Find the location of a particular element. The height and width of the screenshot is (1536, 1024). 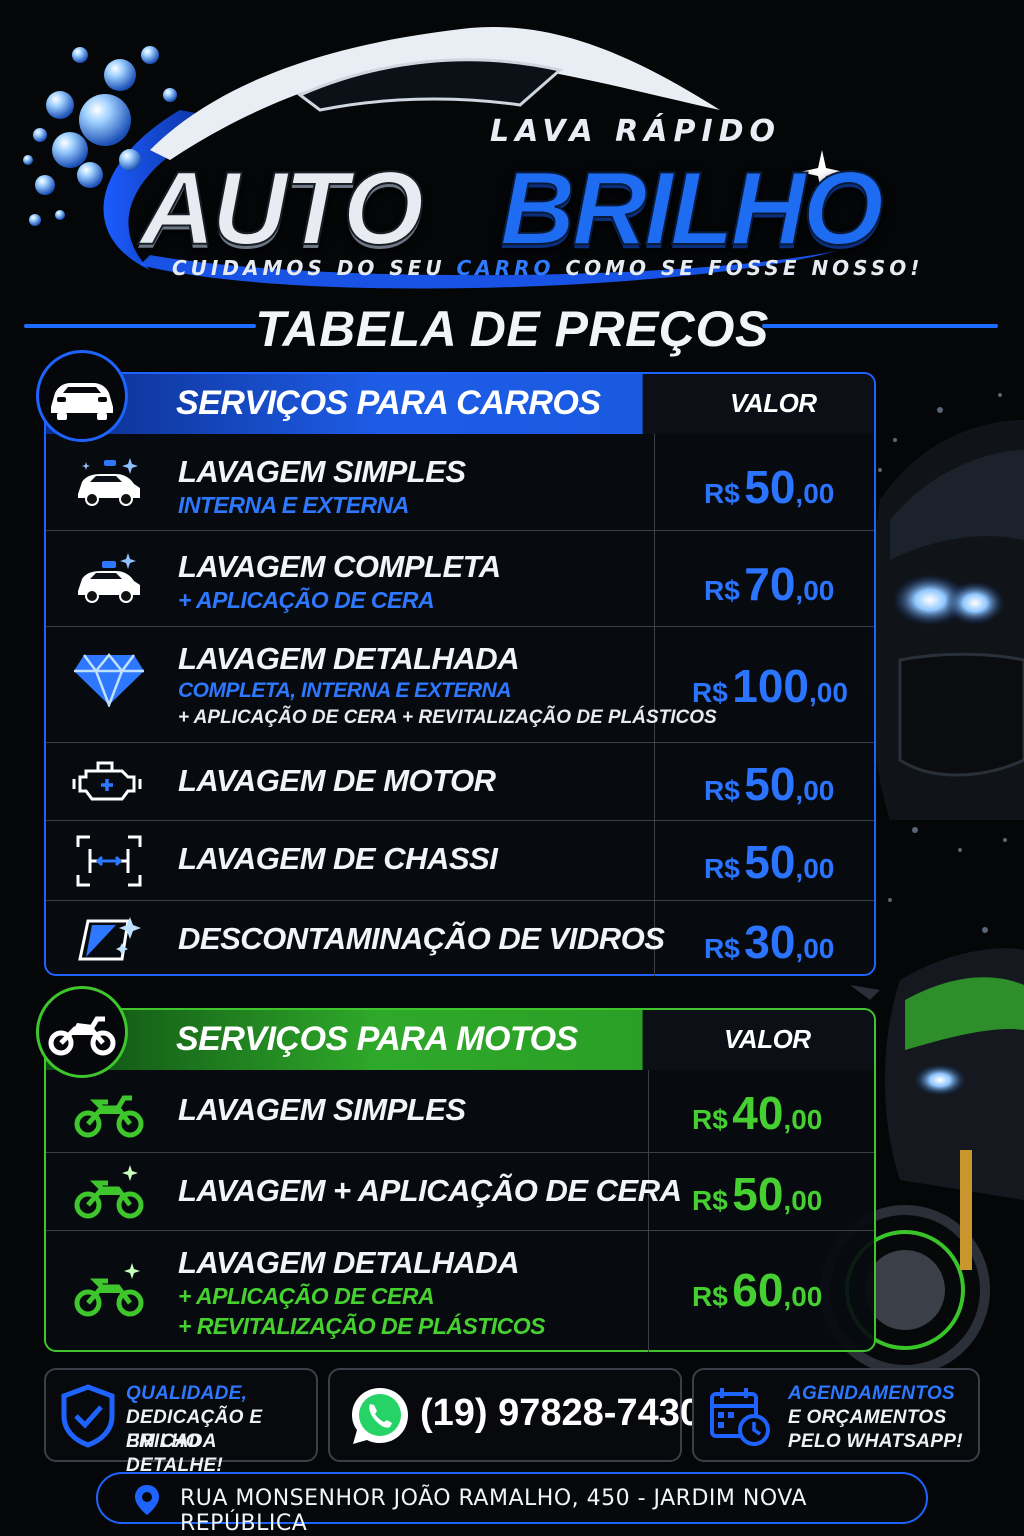

column-divider is located at coordinates (648, 1211).